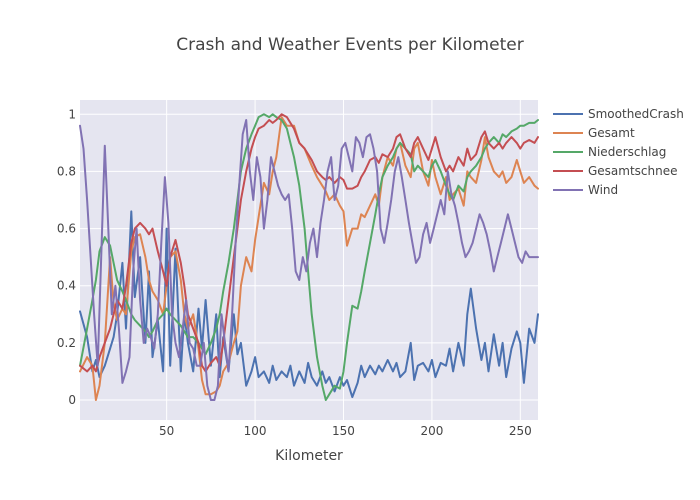  I want to click on chart-title: Crash and Weather Events per Kilometer, so click(349, 45).